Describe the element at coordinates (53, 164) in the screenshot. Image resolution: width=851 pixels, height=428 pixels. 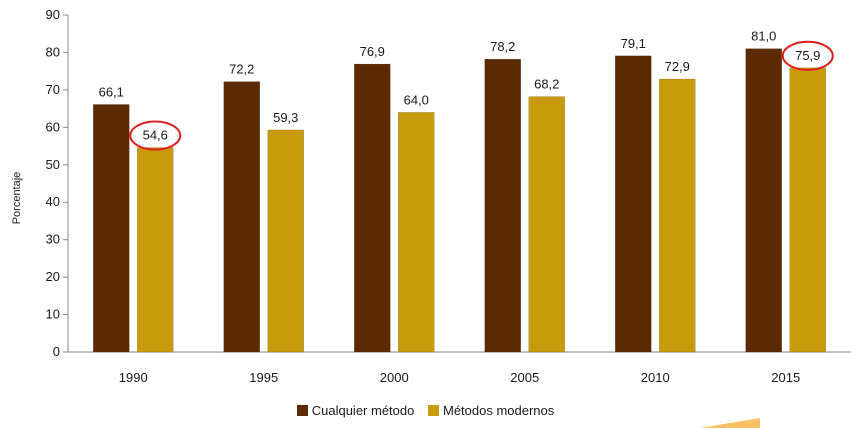
I see `y-tick-label: 50` at that location.